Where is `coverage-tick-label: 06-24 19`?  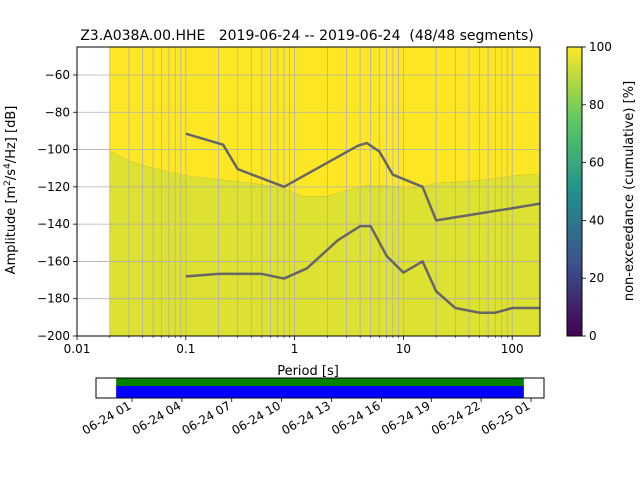 coverage-tick-label: 06-24 19 is located at coordinates (406, 417).